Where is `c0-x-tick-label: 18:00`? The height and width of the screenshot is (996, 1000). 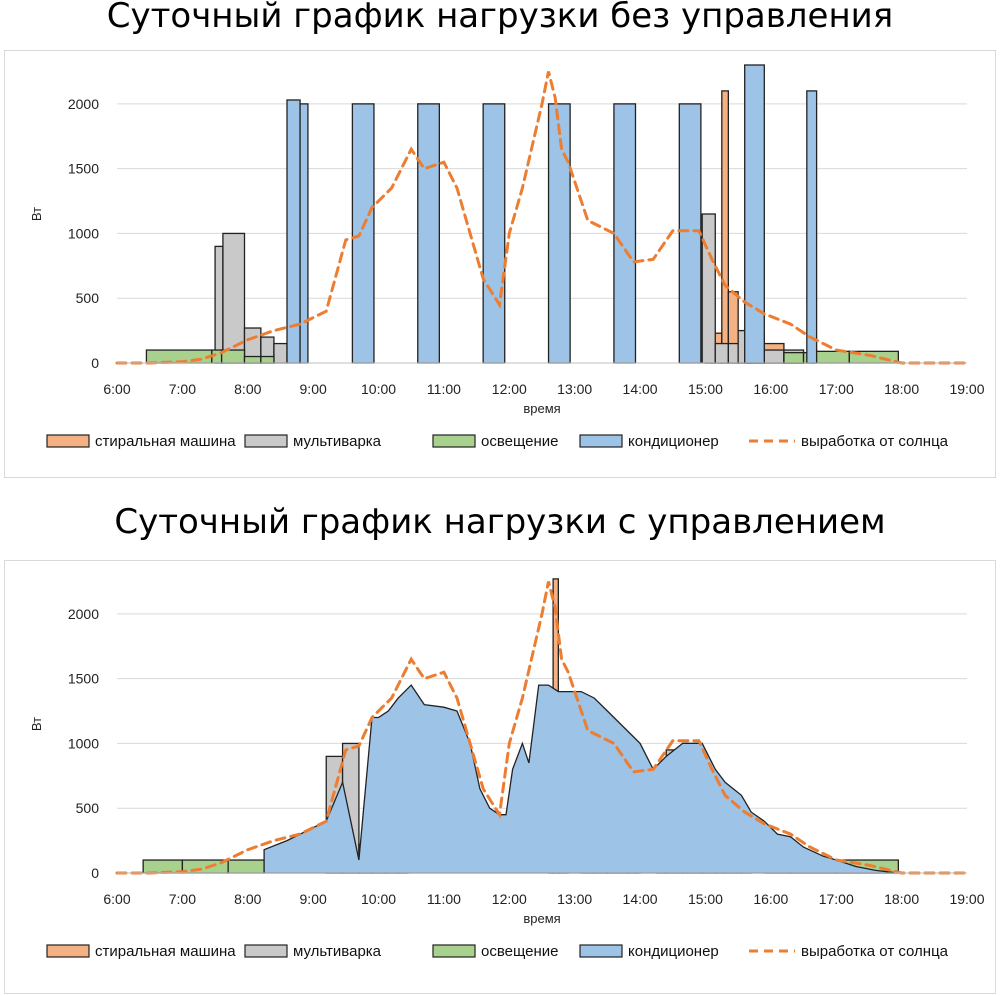 c0-x-tick-label: 18:00 is located at coordinates (901, 389).